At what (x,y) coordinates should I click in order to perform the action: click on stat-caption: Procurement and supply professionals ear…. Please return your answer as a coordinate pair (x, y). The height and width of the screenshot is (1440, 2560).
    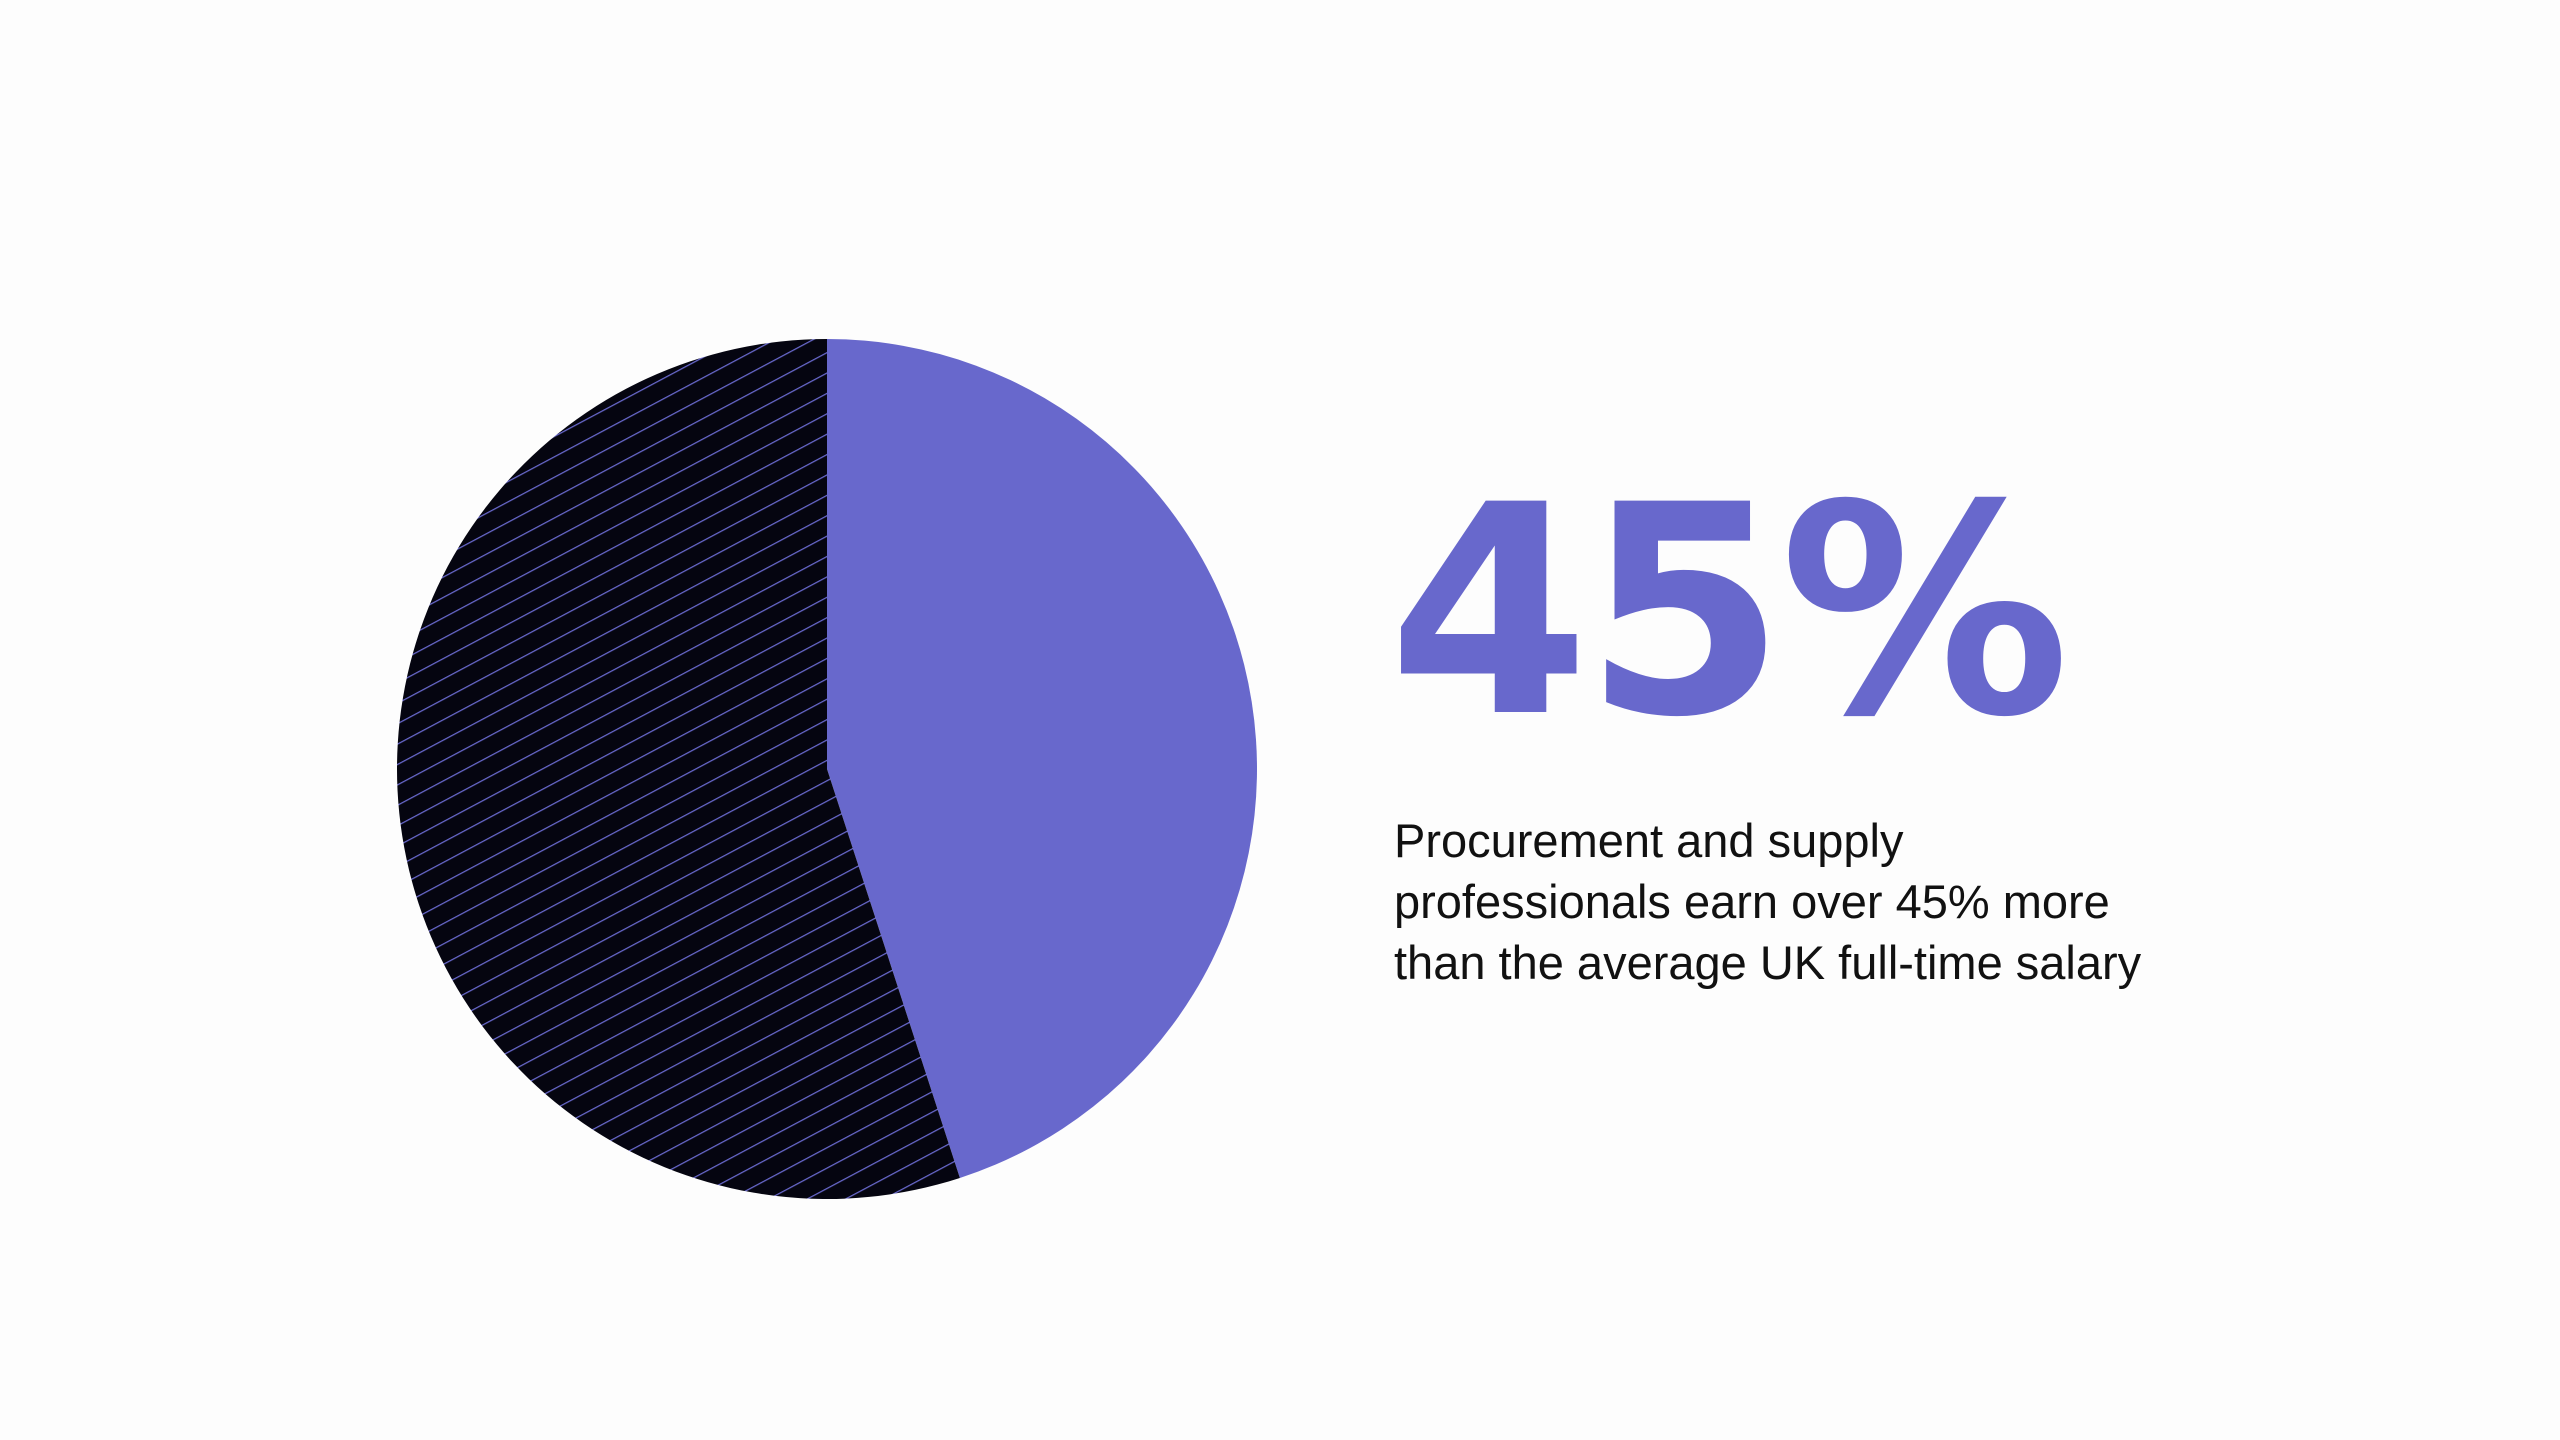
    Looking at the image, I should click on (1844, 901).